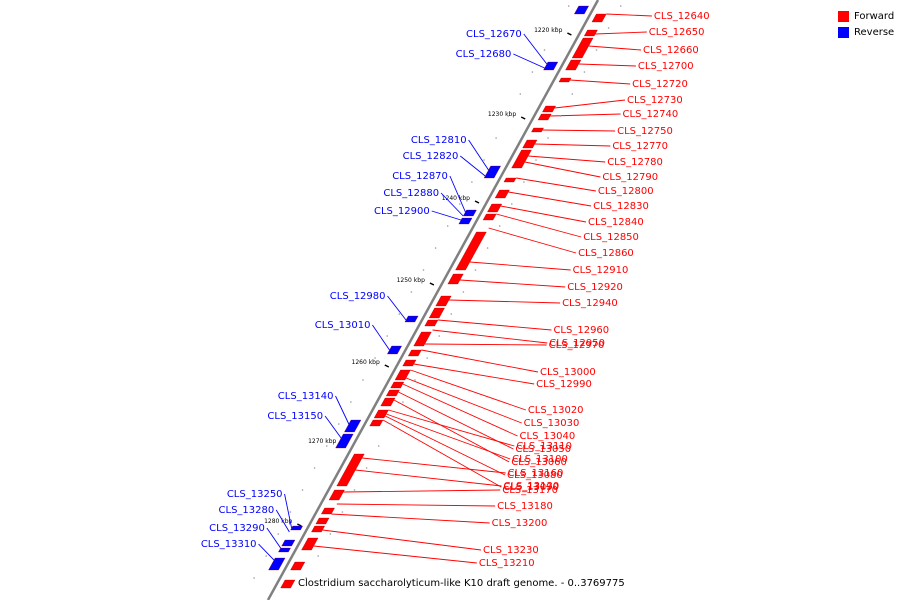 This screenshot has width=900, height=600. I want to click on legend: Forward Reverse, so click(866, 24).